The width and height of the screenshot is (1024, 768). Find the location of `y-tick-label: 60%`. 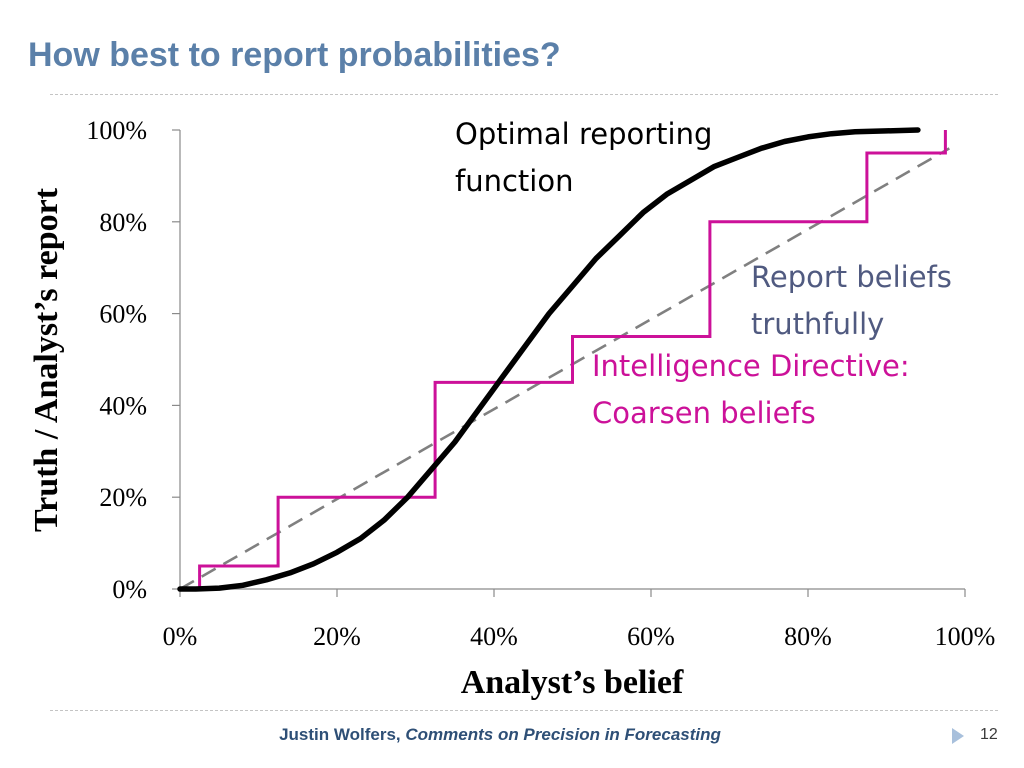

y-tick-label: 60% is located at coordinates (123, 314).